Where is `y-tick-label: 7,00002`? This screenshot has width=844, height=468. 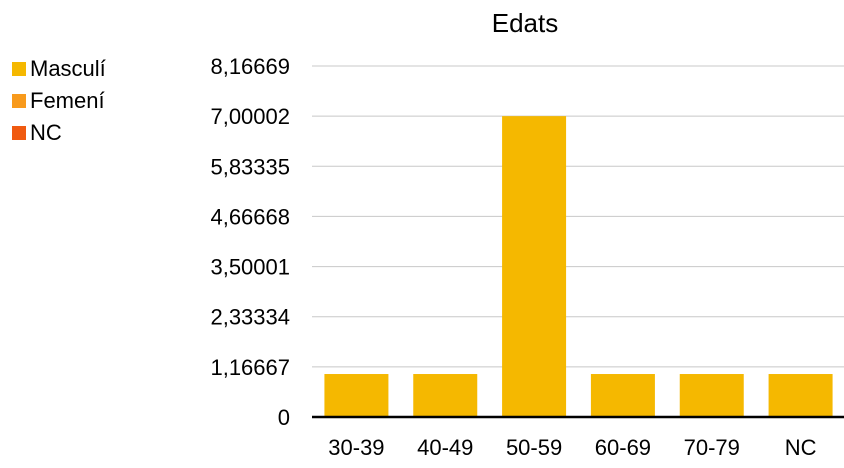
y-tick-label: 7,00002 is located at coordinates (250, 116).